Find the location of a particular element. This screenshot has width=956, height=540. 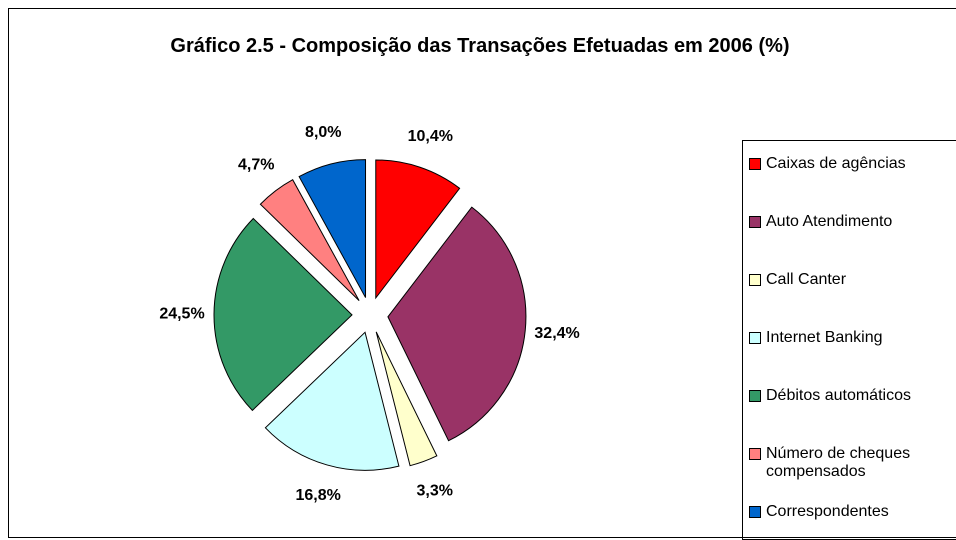

legend-item: Correspondentes is located at coordinates (852, 512).